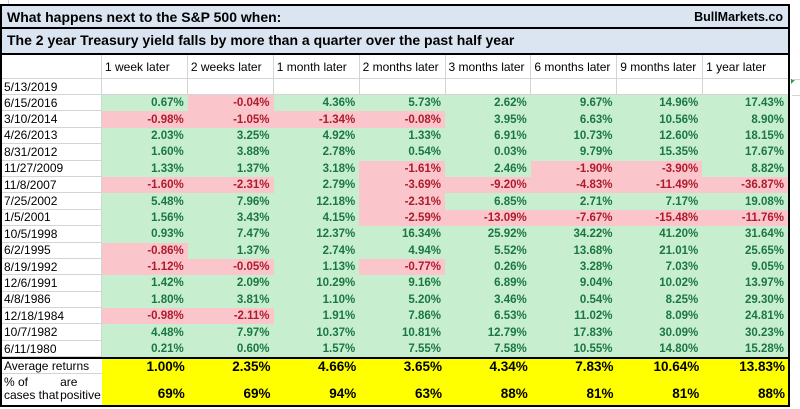 Image resolution: width=800 pixels, height=409 pixels. I want to click on return-cell: 9.67%, so click(573, 103).